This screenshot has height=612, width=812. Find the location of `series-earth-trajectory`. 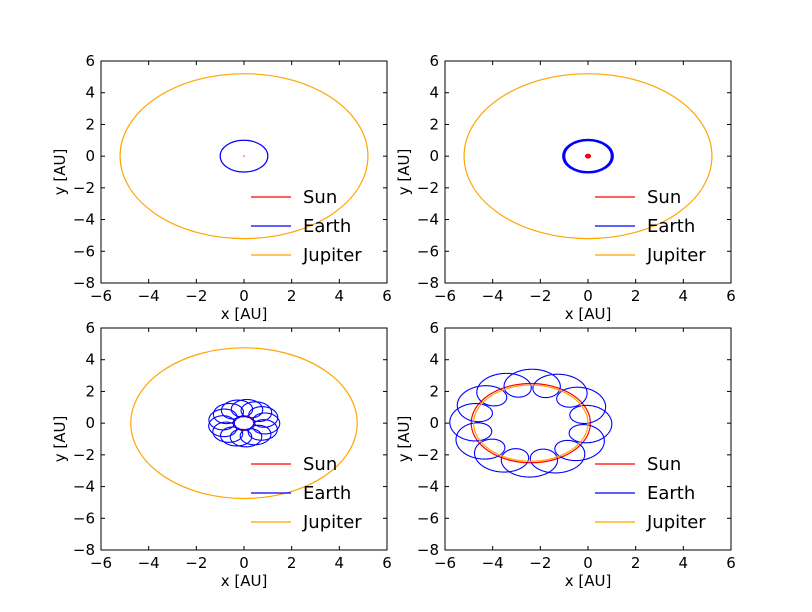

series-earth-trajectory is located at coordinates (244, 423).